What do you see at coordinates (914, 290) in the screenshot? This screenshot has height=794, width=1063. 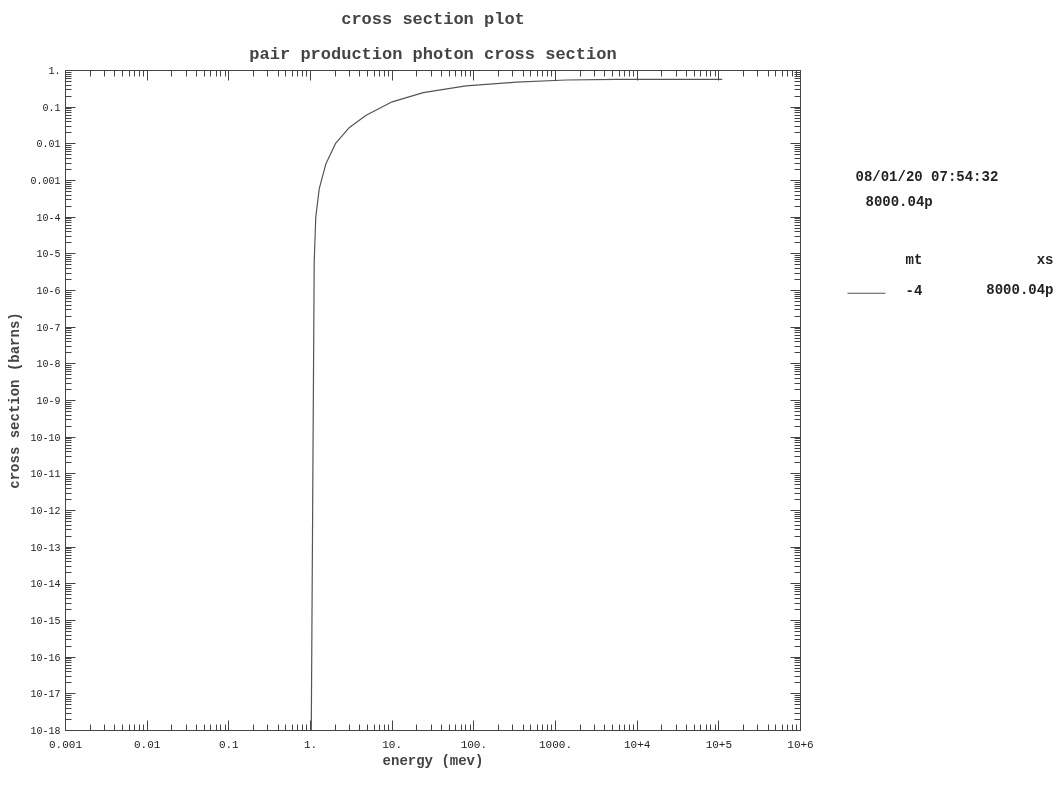 I see `legend-label: -4` at bounding box center [914, 290].